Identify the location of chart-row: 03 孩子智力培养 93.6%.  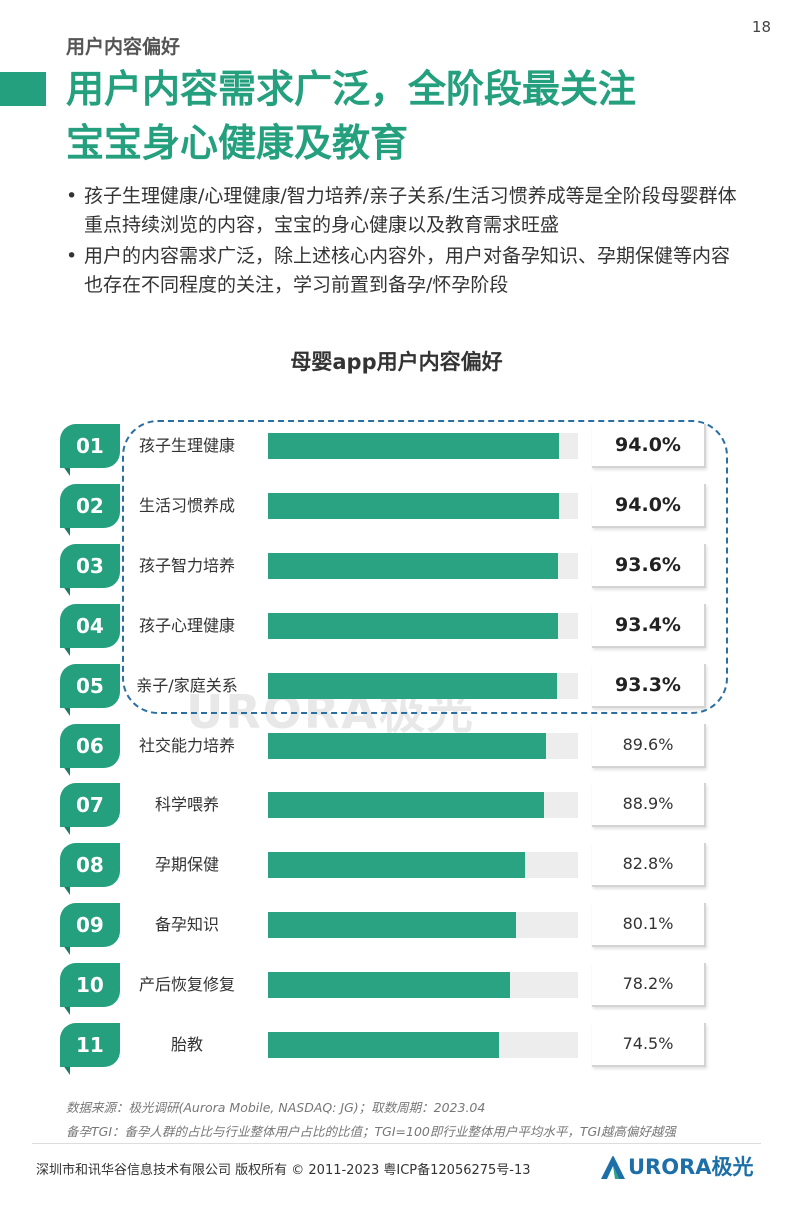
(396, 573).